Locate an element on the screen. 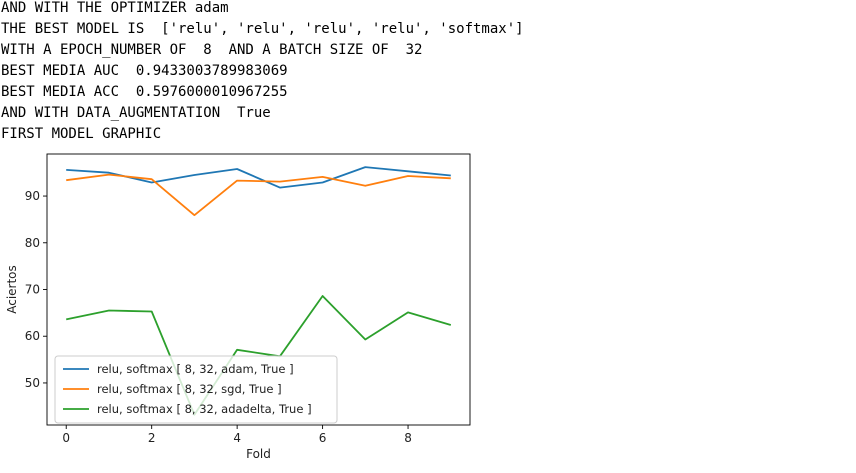  y-tick-label: 90 is located at coordinates (32, 196).